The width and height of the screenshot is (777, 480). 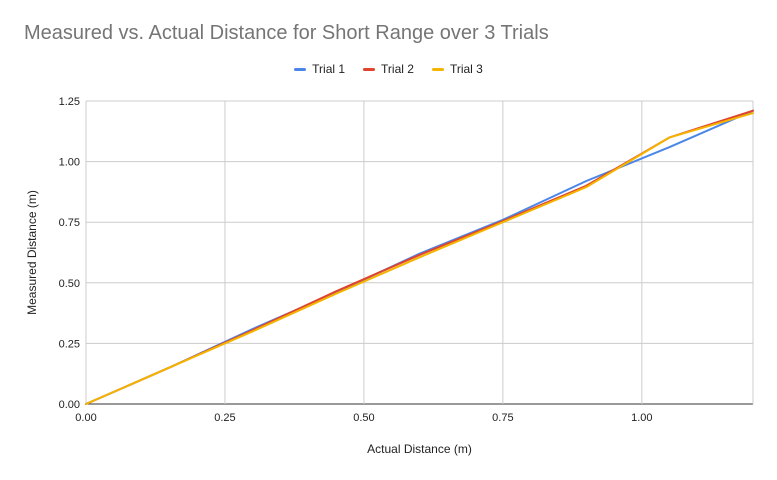 What do you see at coordinates (641, 418) in the screenshot?
I see `x-tick-label: 1.00` at bounding box center [641, 418].